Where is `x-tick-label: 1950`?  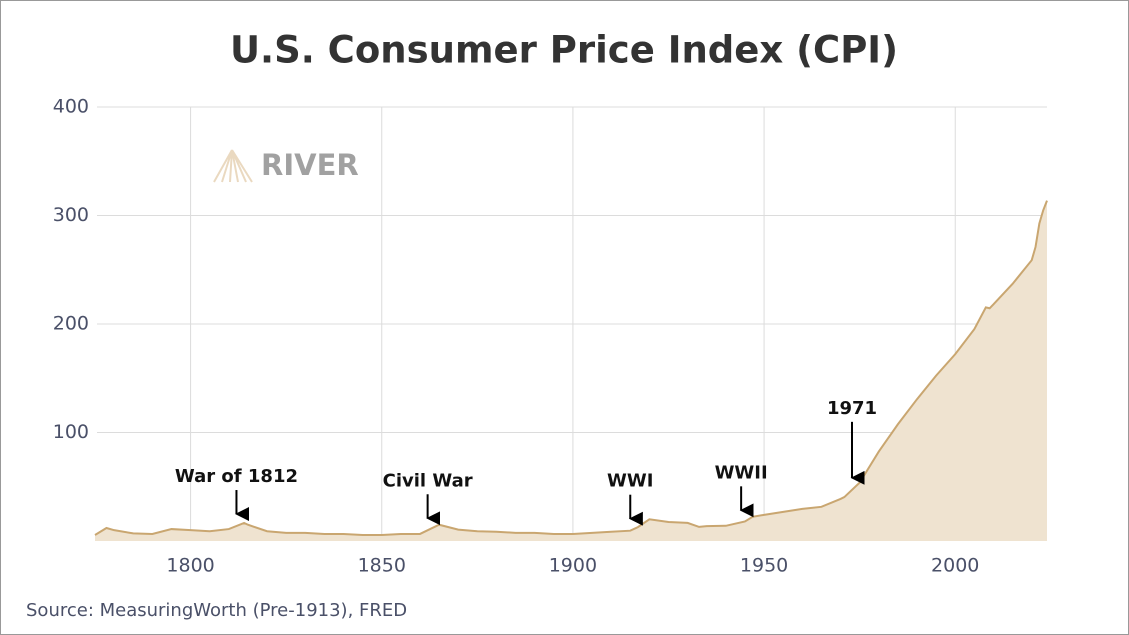 x-tick-label: 1950 is located at coordinates (764, 566).